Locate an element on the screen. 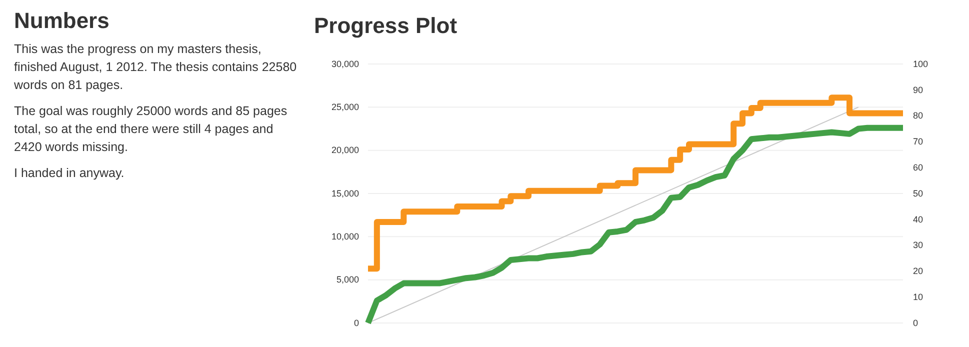  text: Numbers is located at coordinates (62, 21).